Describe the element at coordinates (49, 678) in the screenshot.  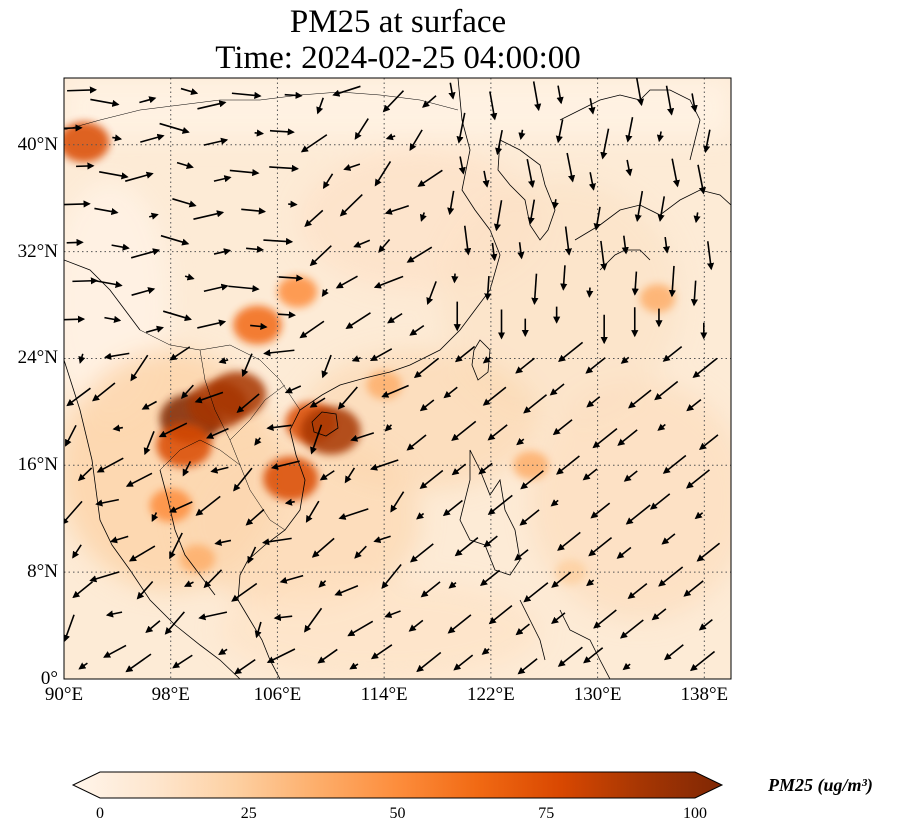
I see `latitude-tick-label: 0°` at that location.